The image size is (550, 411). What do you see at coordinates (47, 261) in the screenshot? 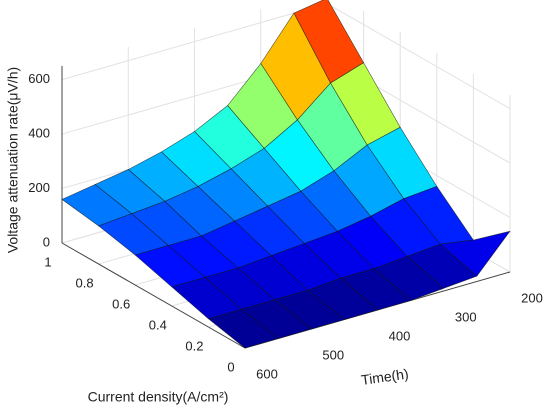
I see `y-tick-label: 1` at bounding box center [47, 261].